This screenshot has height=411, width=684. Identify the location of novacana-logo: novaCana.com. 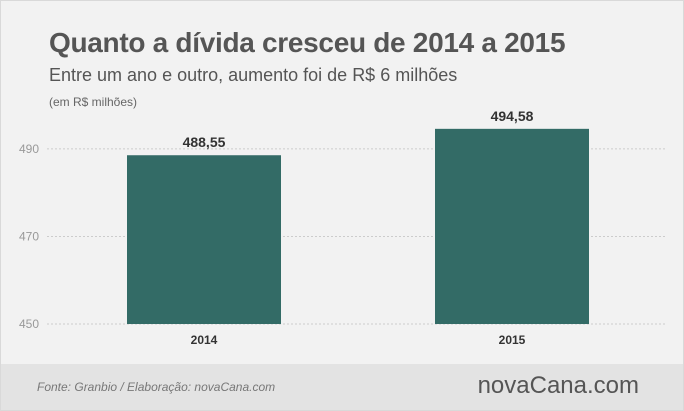
(558, 386).